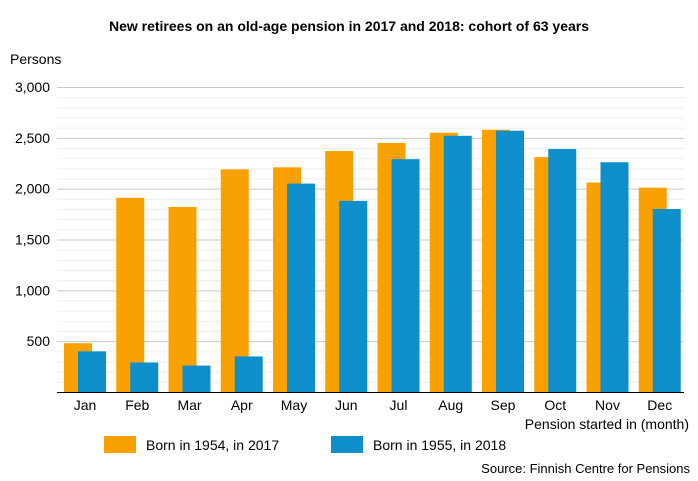 This screenshot has height=481, width=698. I want to click on x-tick-label: May, so click(294, 405).